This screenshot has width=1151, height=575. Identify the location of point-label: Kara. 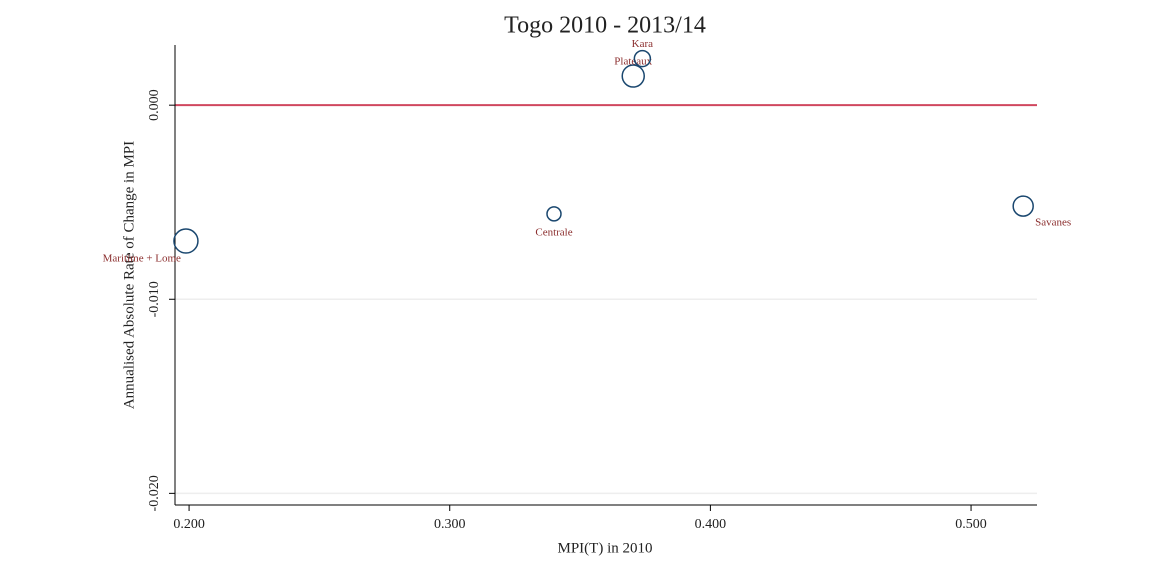
(642, 44).